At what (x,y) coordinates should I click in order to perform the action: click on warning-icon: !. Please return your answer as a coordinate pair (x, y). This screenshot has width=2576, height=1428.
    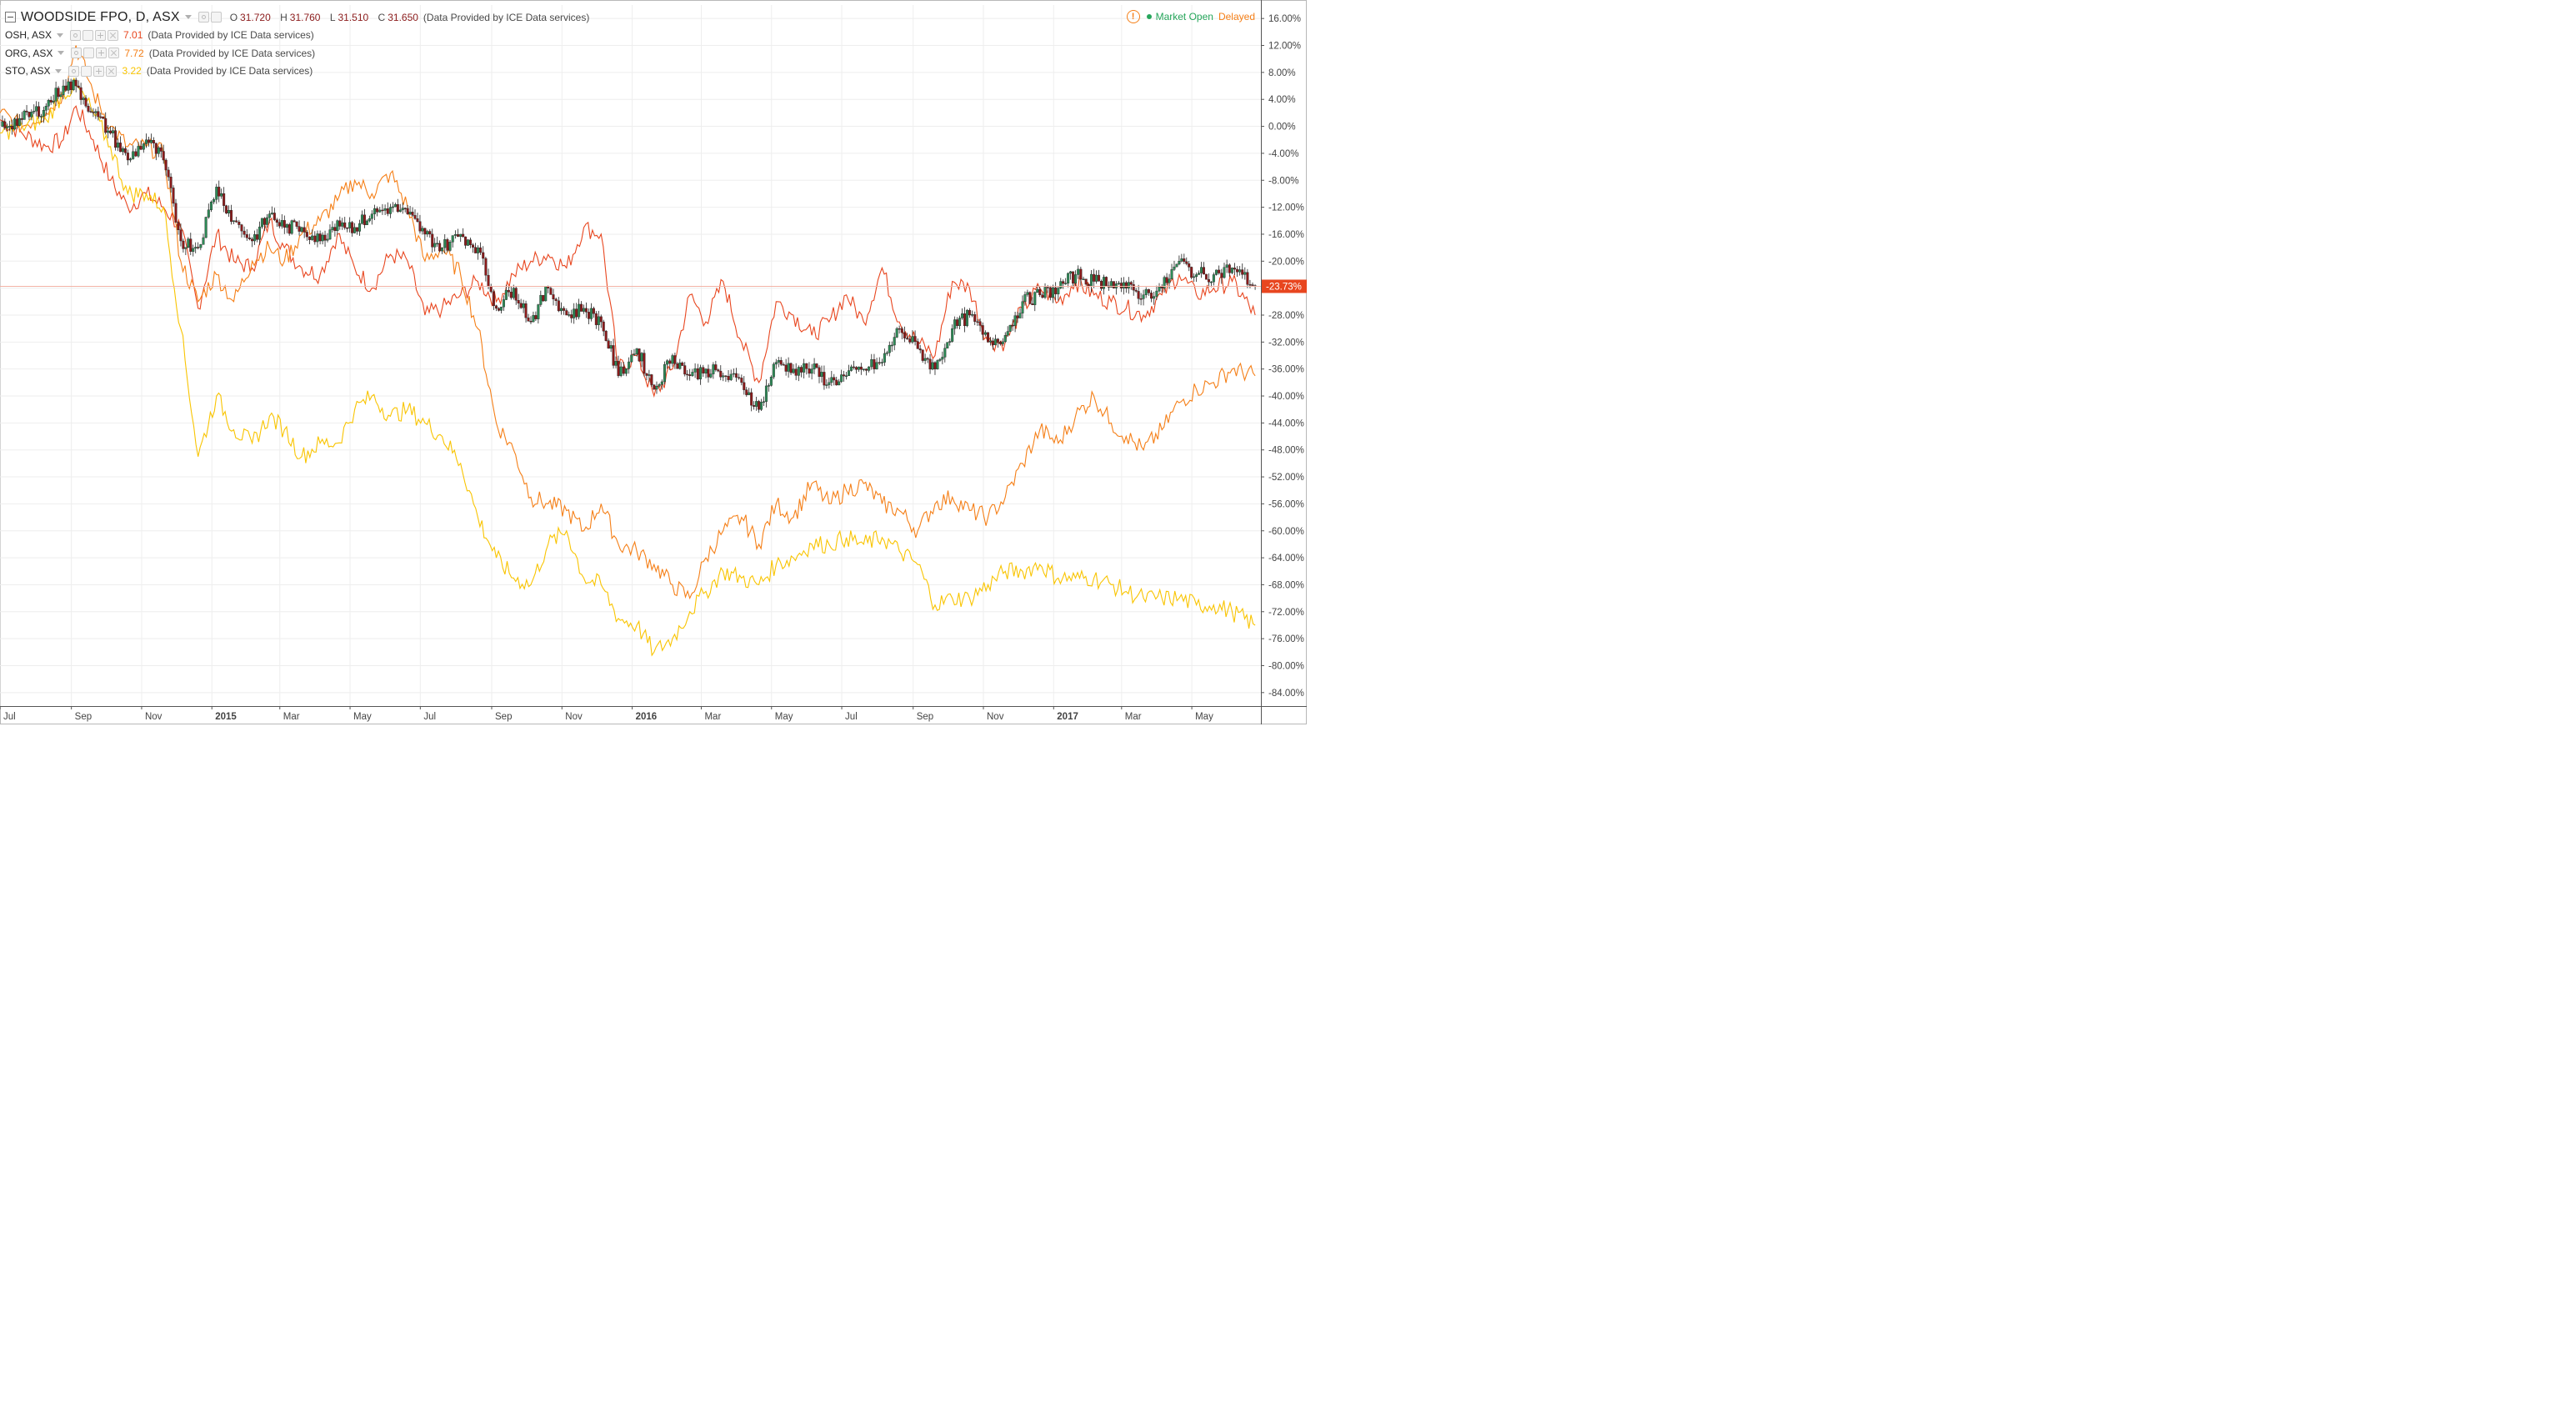
    Looking at the image, I should click on (1133, 16).